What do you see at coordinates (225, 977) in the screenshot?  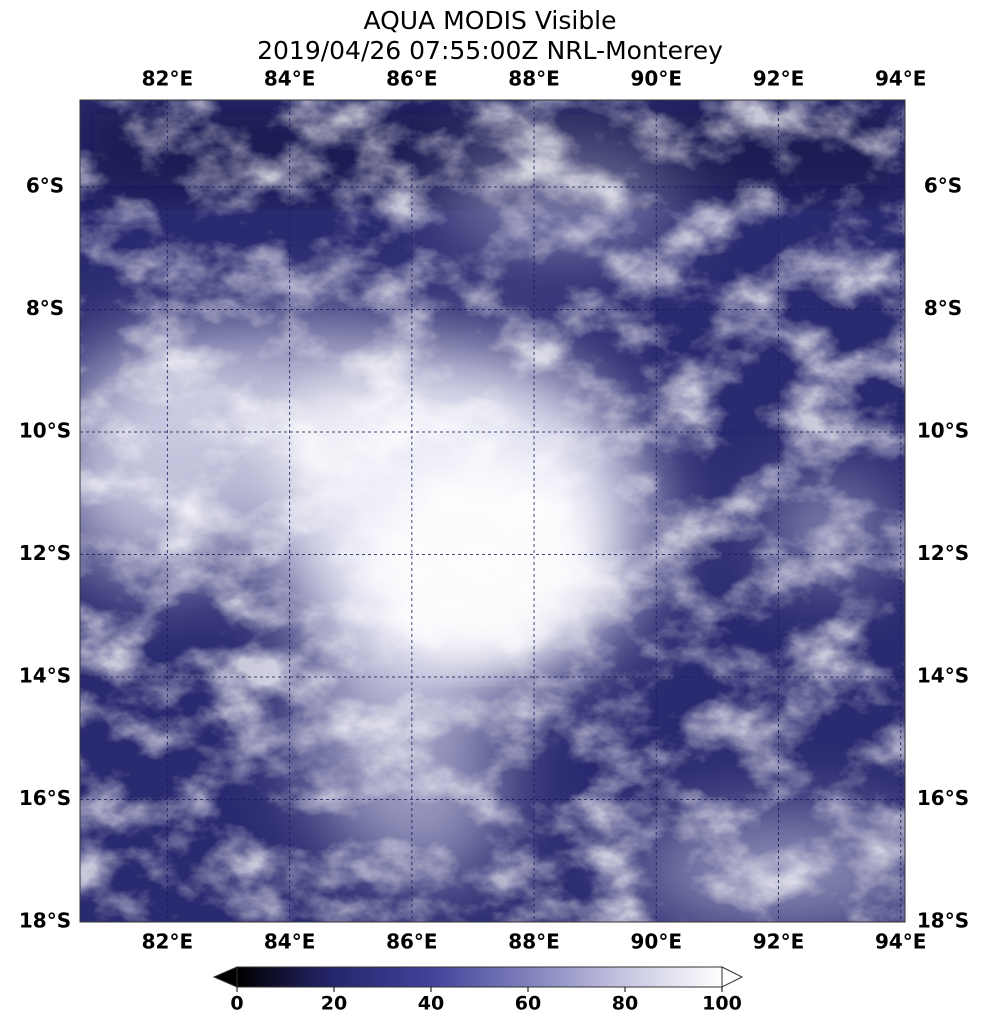 I see `colorbar-under` at bounding box center [225, 977].